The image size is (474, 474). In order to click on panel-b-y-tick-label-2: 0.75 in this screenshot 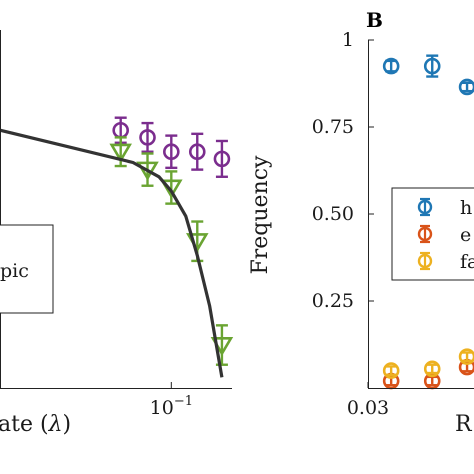, I will do `click(333, 127)`.